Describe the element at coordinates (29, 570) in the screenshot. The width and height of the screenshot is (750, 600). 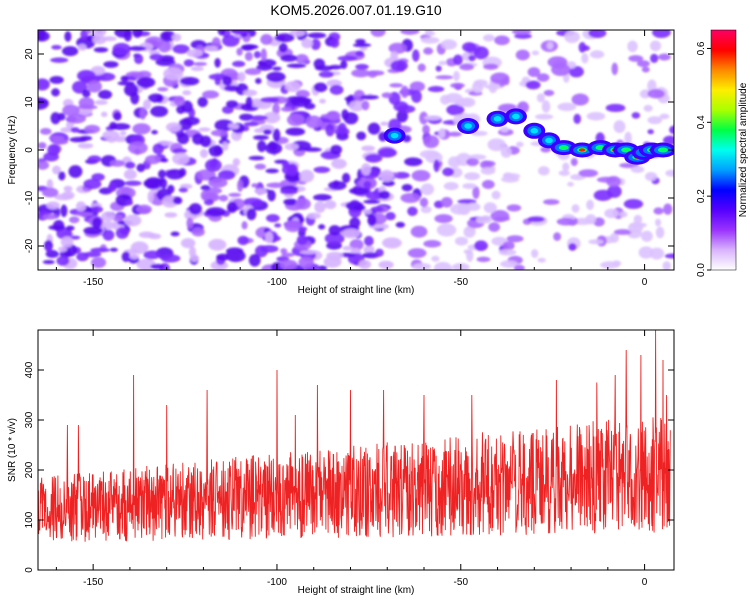
I see `snr-y-tick-label: 0` at that location.